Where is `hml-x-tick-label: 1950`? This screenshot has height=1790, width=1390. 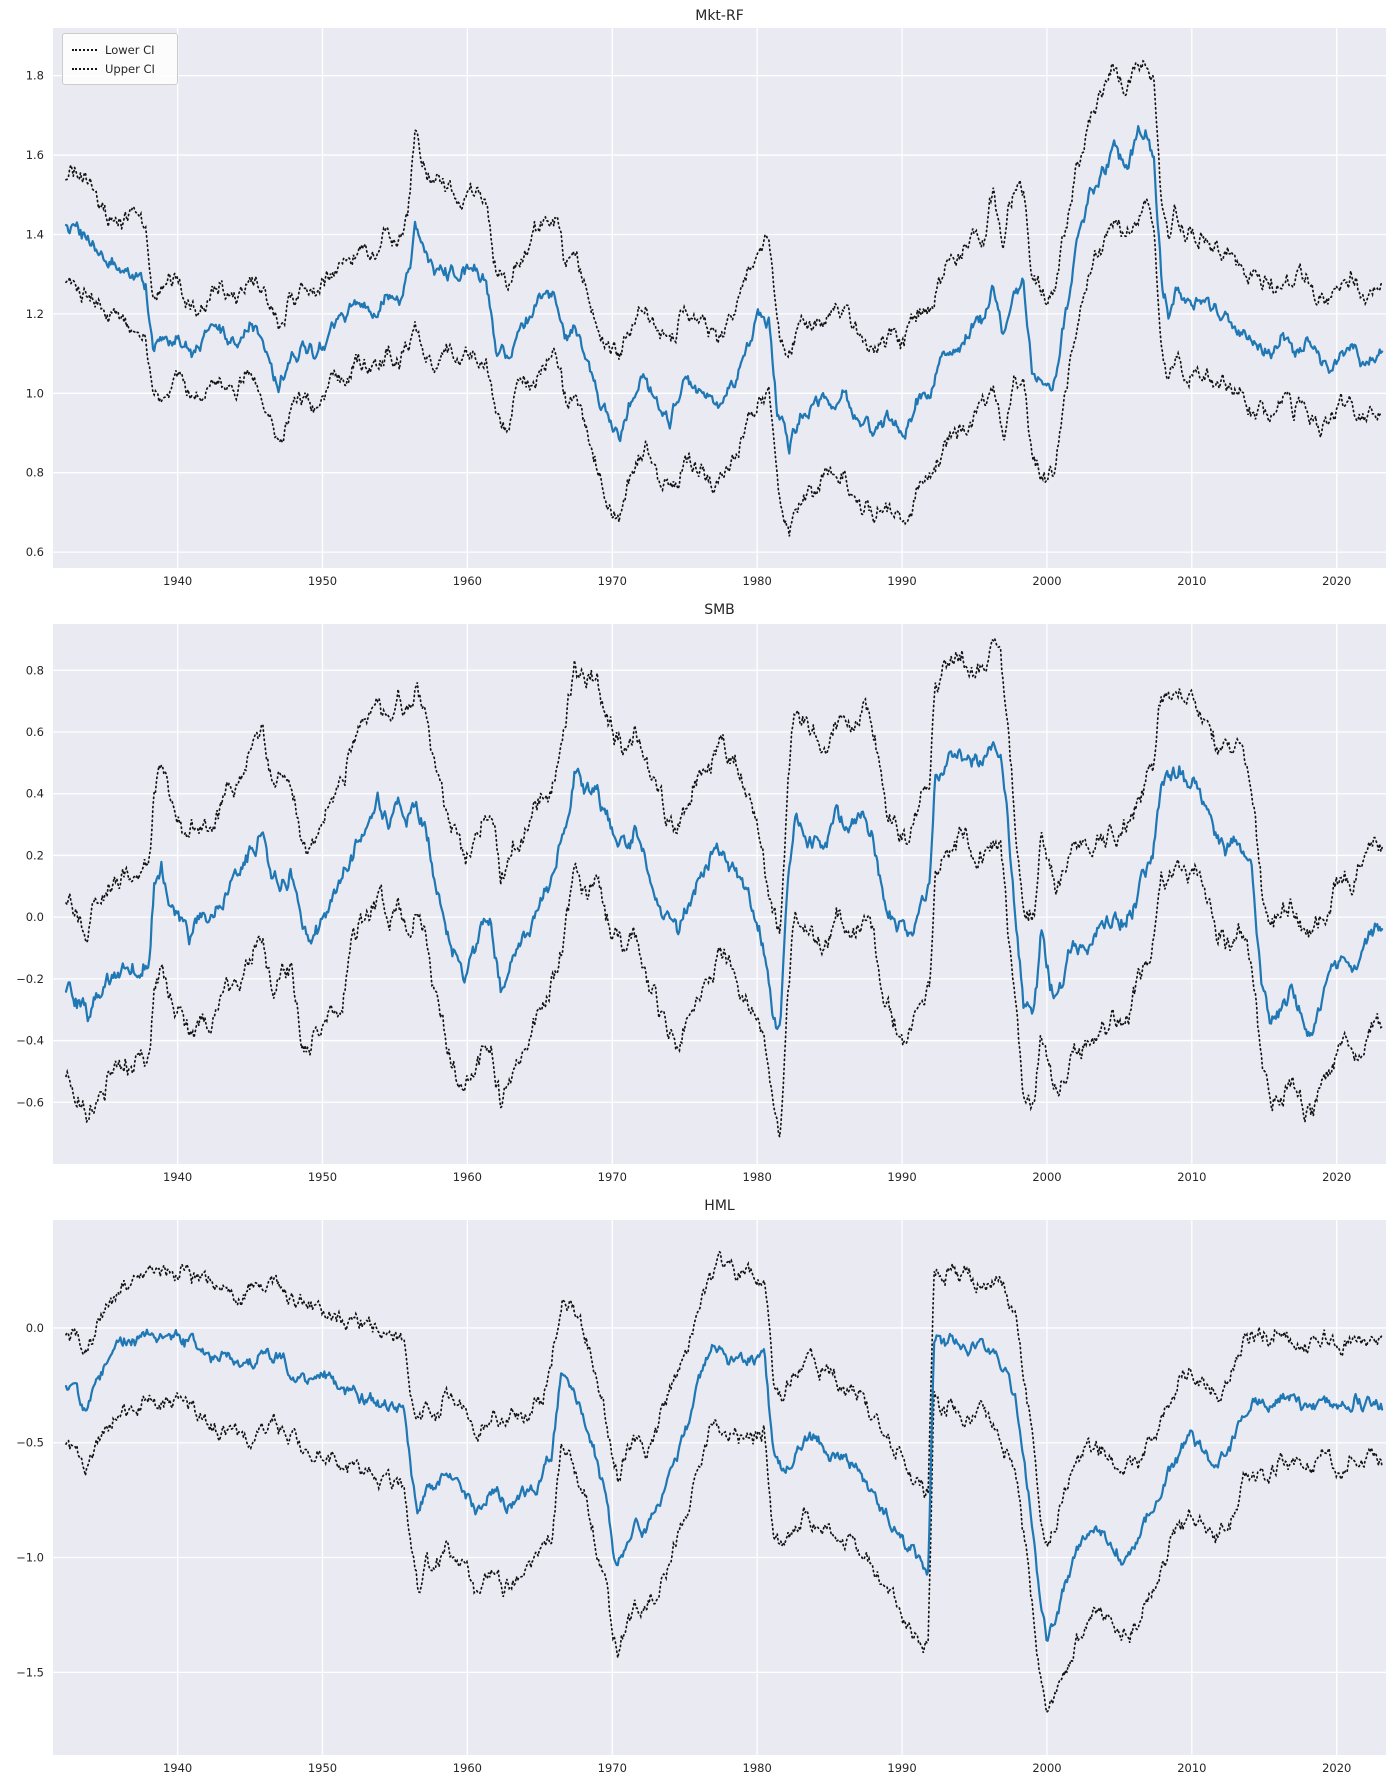 hml-x-tick-label: 1950 is located at coordinates (322, 1768).